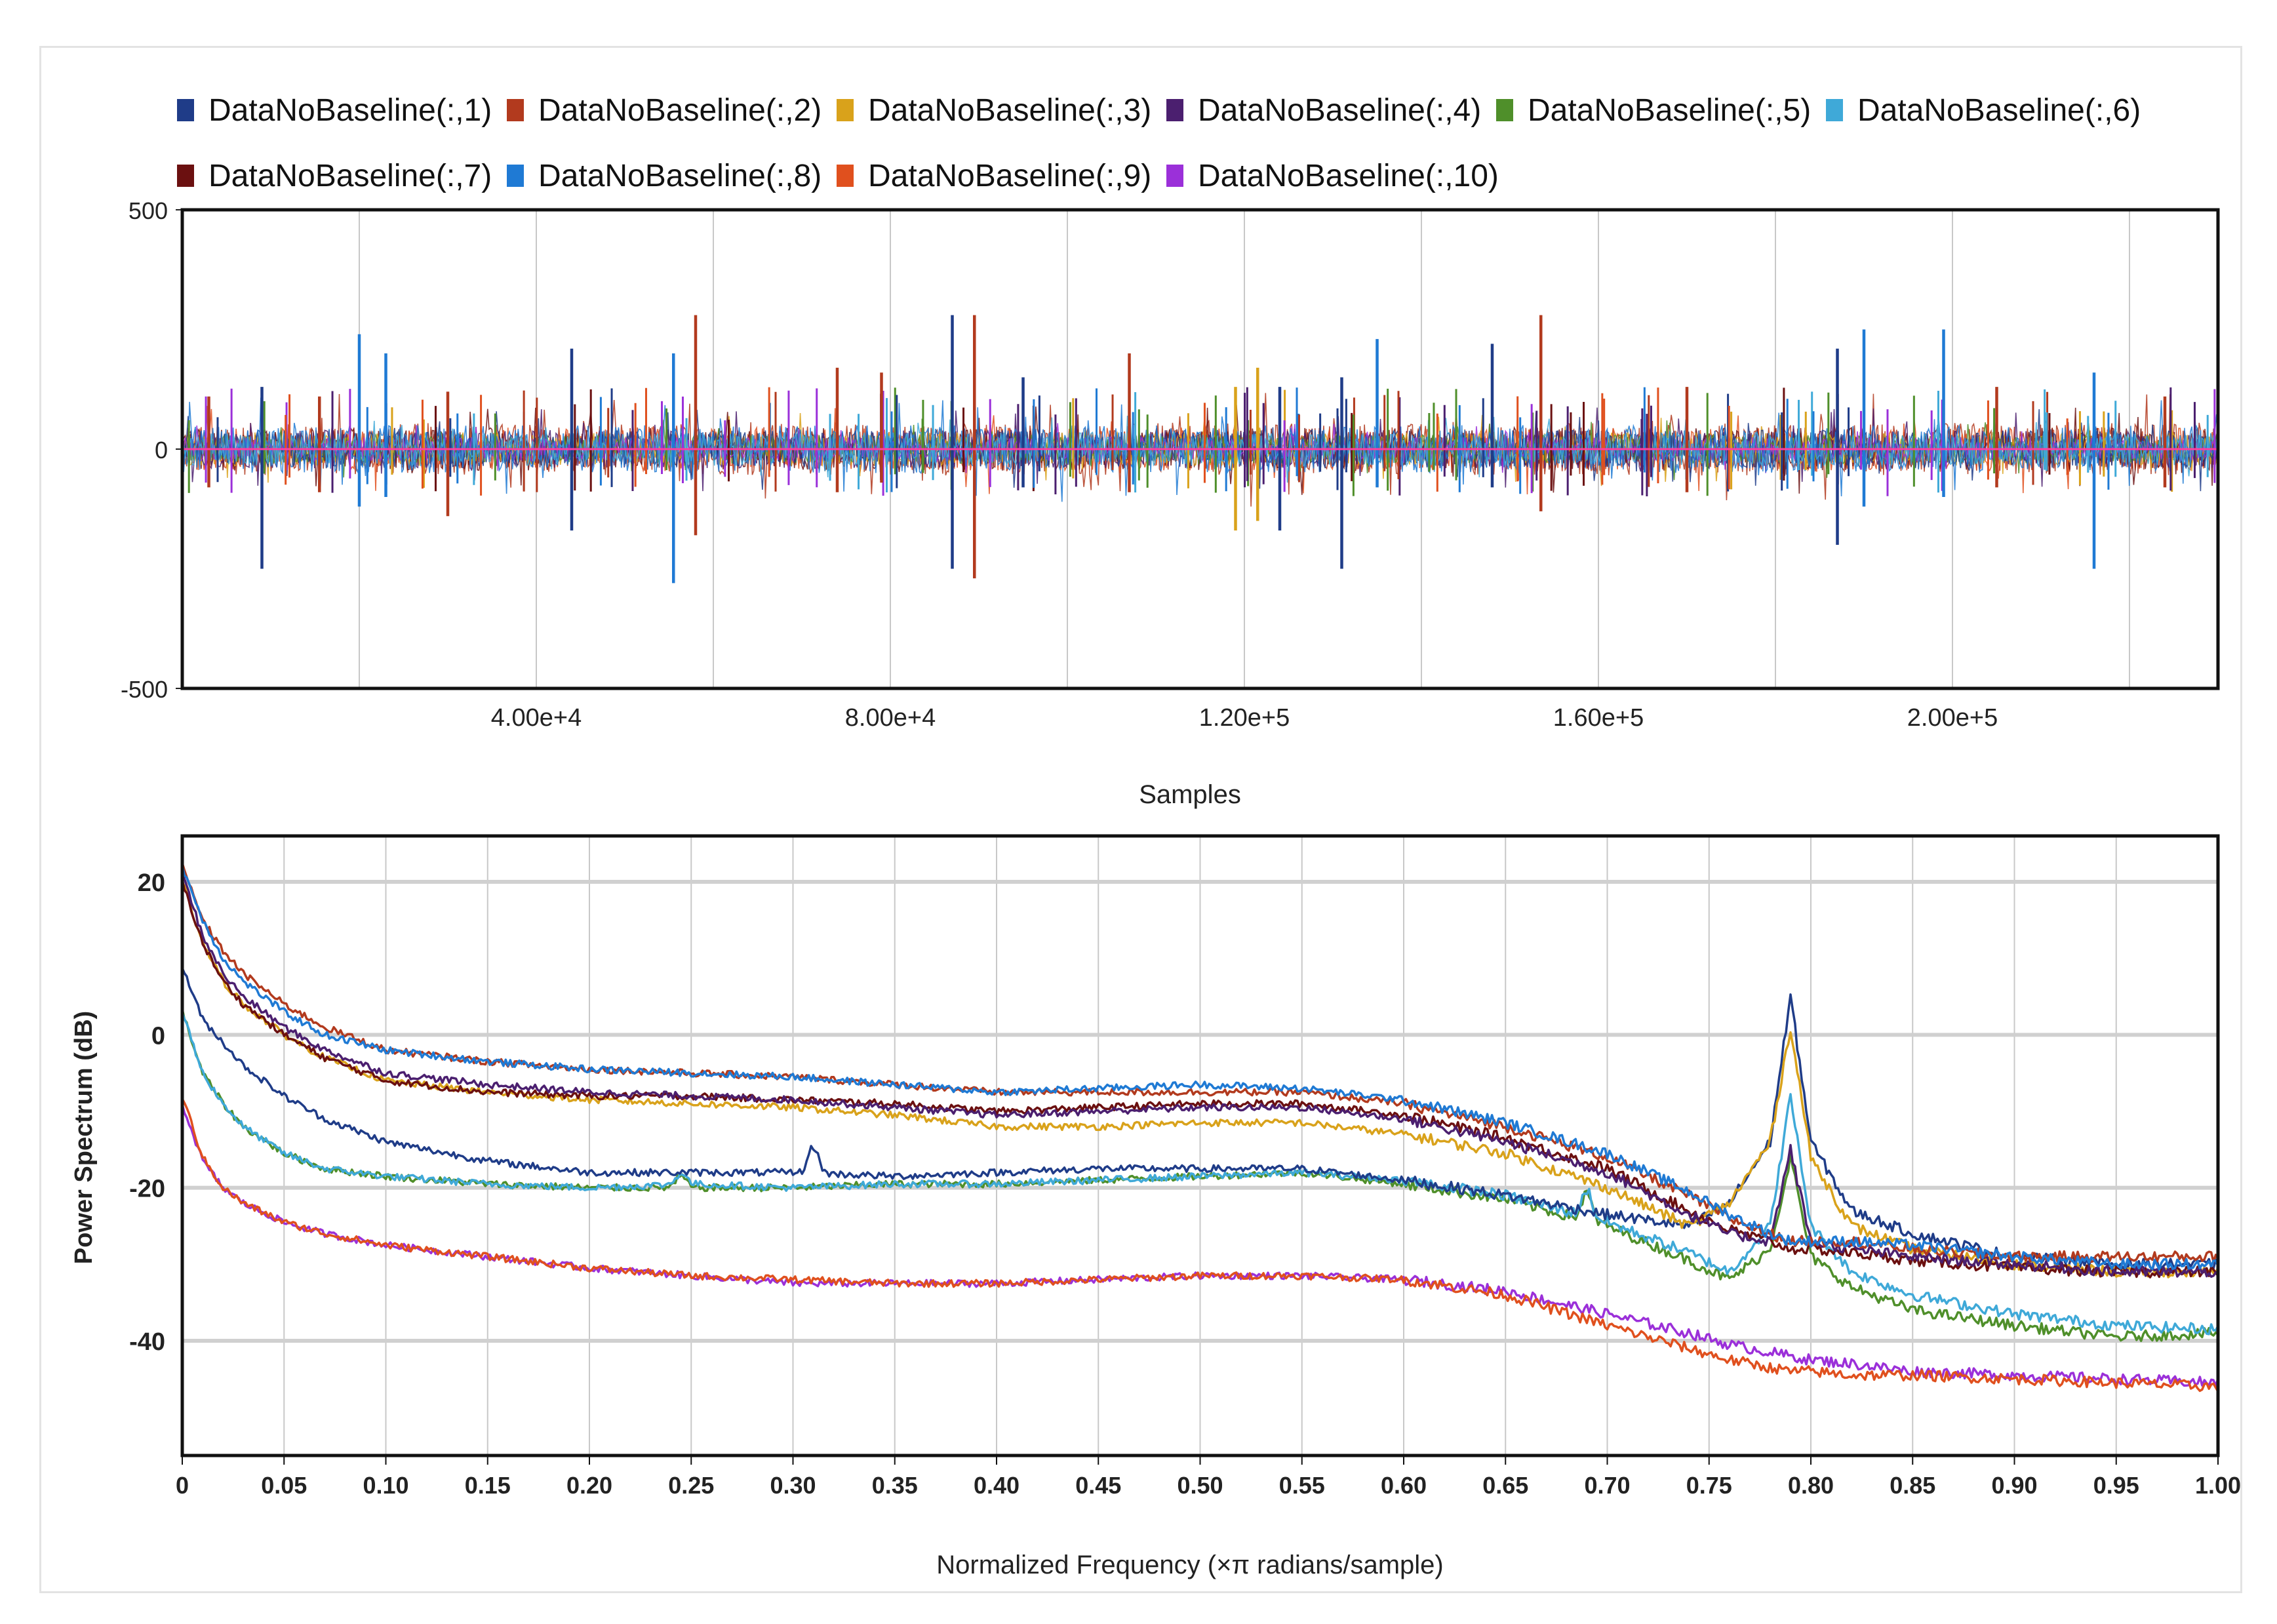  I want to click on spec-x-tick-label-10: 0.50, so click(1200, 1486).